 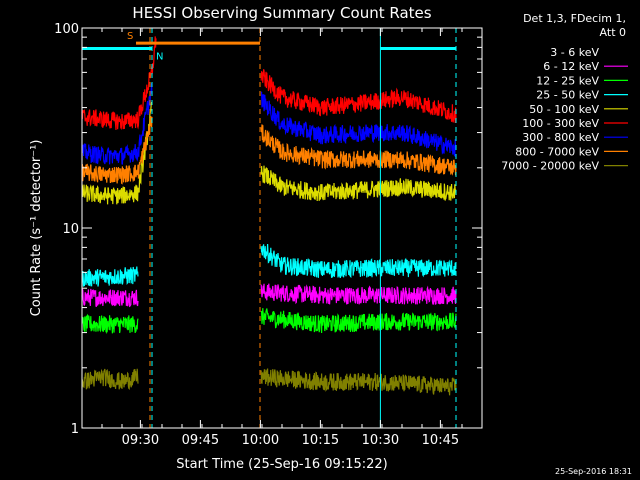 I want to click on x-tick-label: 10:15, so click(x=320, y=440).